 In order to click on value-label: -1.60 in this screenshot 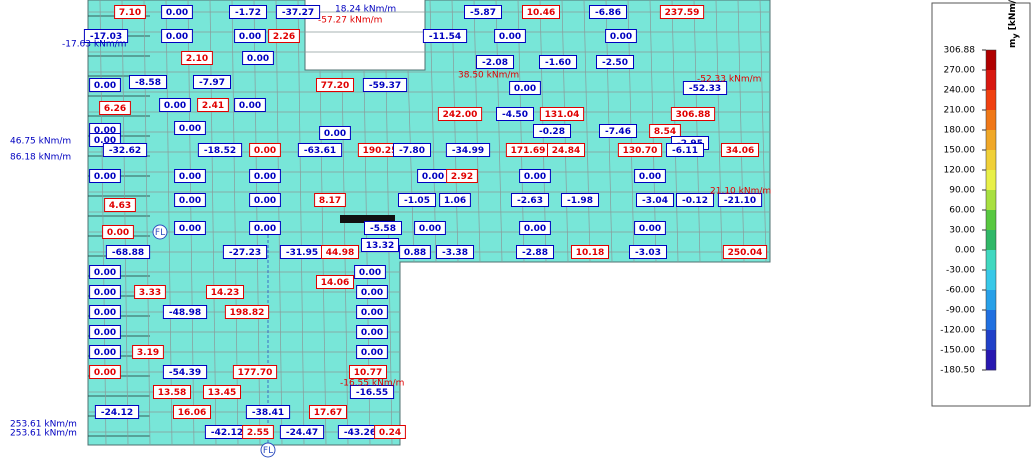, I will do `click(558, 63)`.